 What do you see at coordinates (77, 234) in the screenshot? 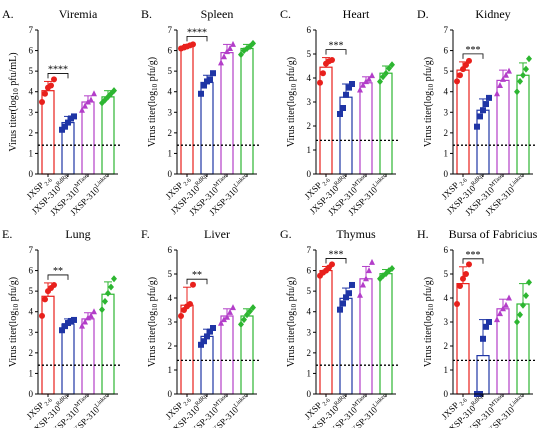
I see `panel-title: Lung` at bounding box center [77, 234].